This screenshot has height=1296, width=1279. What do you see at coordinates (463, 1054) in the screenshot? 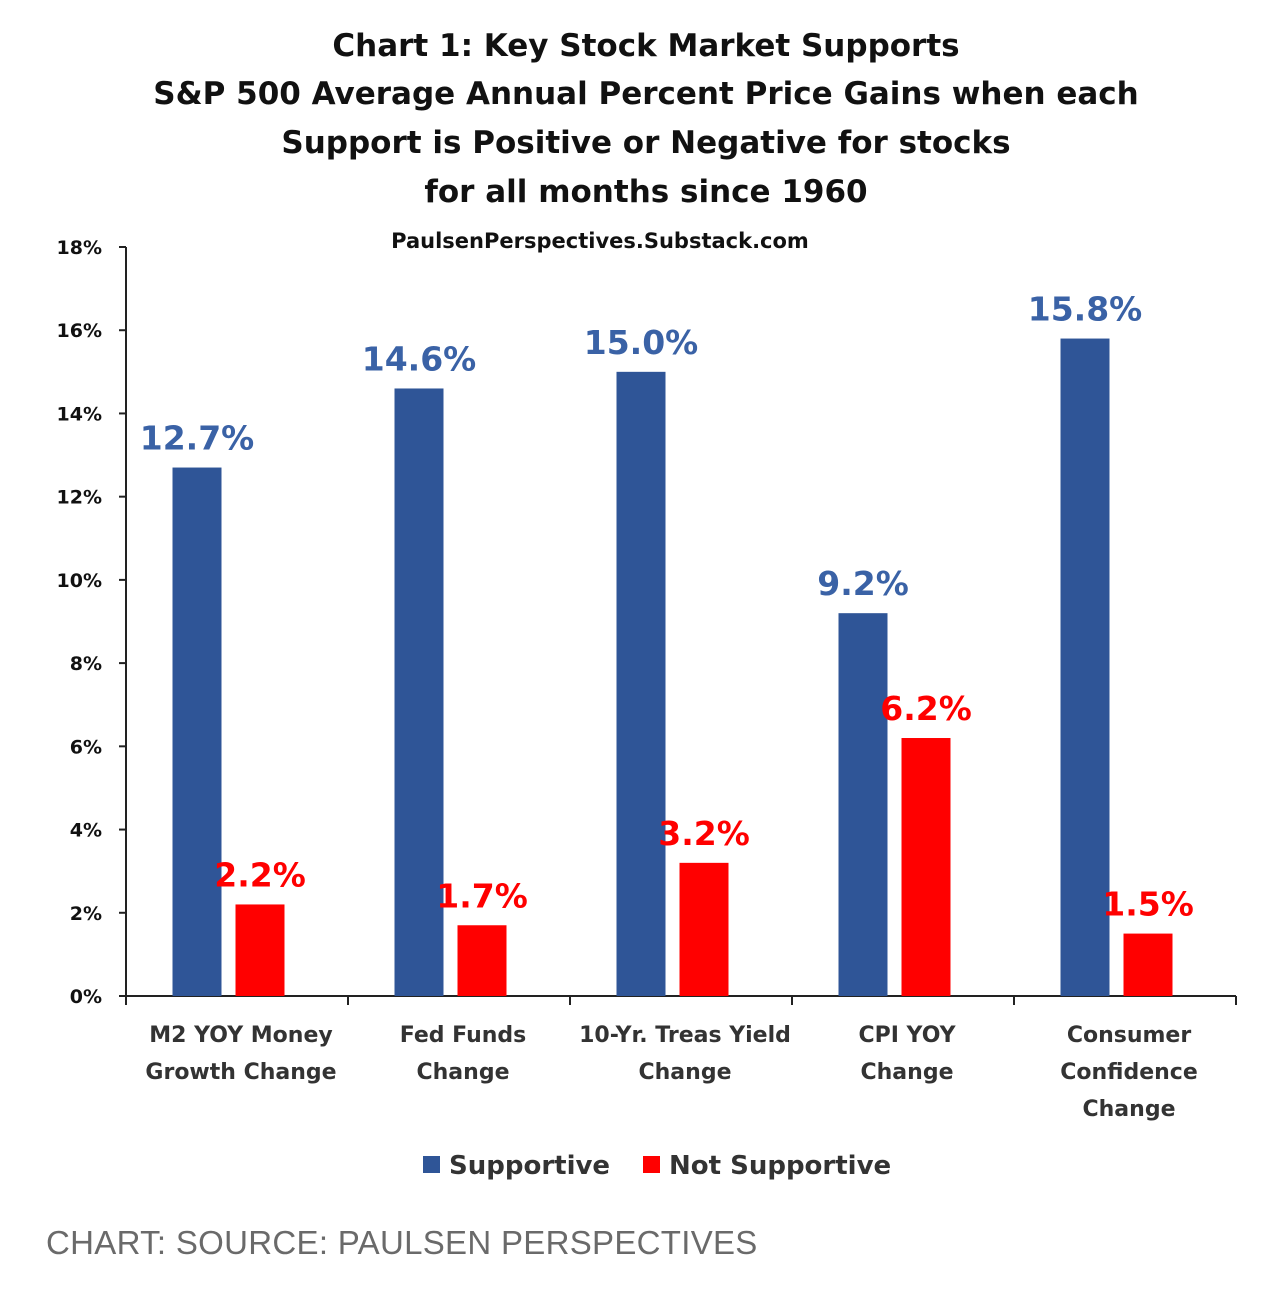
I see `category-label: Fed Funds Change` at bounding box center [463, 1054].